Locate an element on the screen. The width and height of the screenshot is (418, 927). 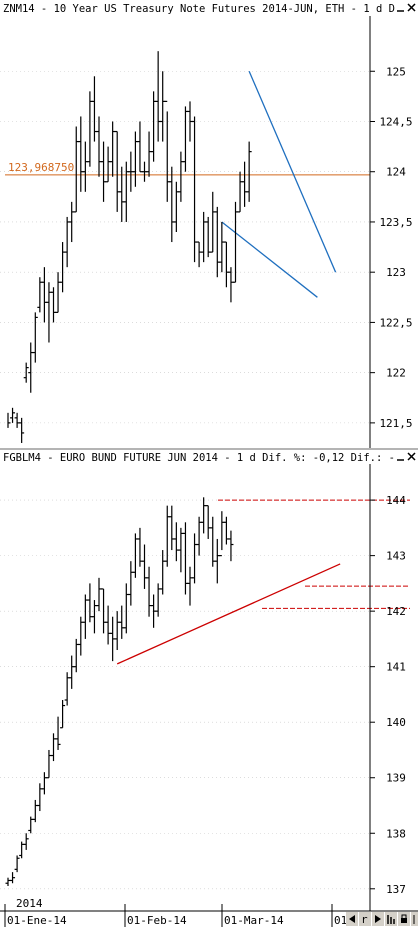
p2-y-tick-label: 141 is located at coordinates (396, 667).